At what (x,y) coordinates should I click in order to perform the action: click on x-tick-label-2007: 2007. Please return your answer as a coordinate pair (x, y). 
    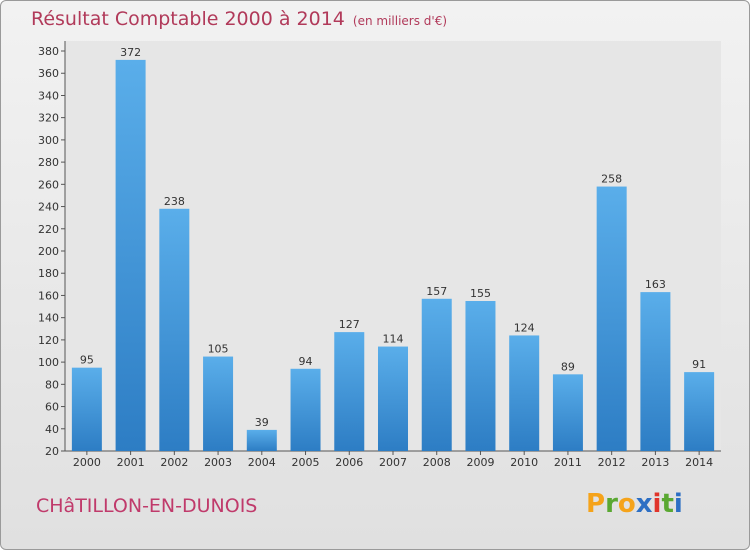
    Looking at the image, I should click on (393, 462).